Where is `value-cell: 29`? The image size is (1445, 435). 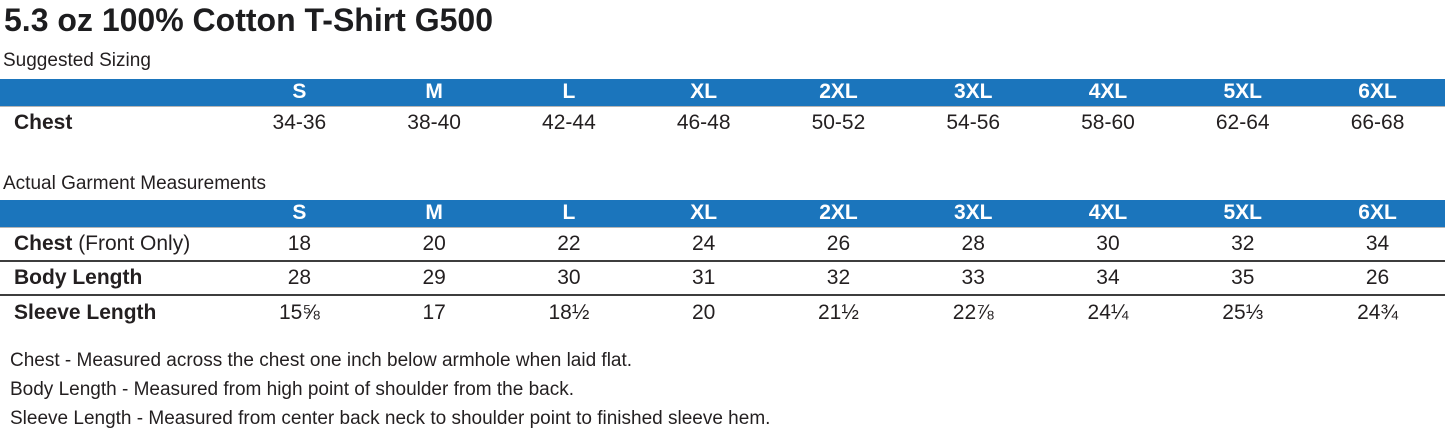
value-cell: 29 is located at coordinates (434, 277).